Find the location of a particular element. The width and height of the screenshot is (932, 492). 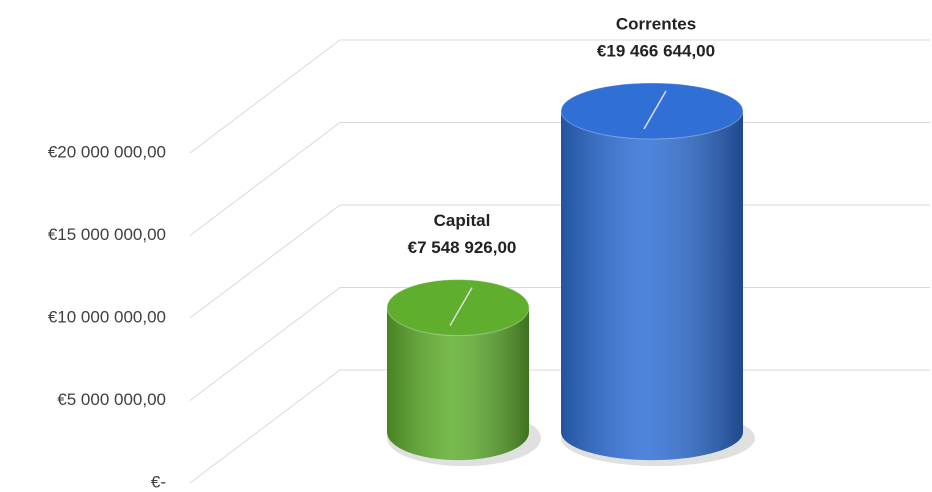

data-label-category: Correntes is located at coordinates (656, 23).